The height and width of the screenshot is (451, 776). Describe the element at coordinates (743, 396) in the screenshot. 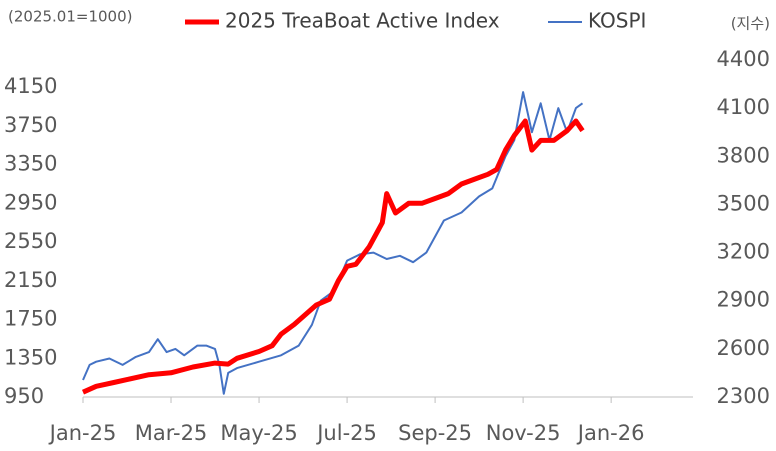

I see `y2-tick-label: 2300` at that location.